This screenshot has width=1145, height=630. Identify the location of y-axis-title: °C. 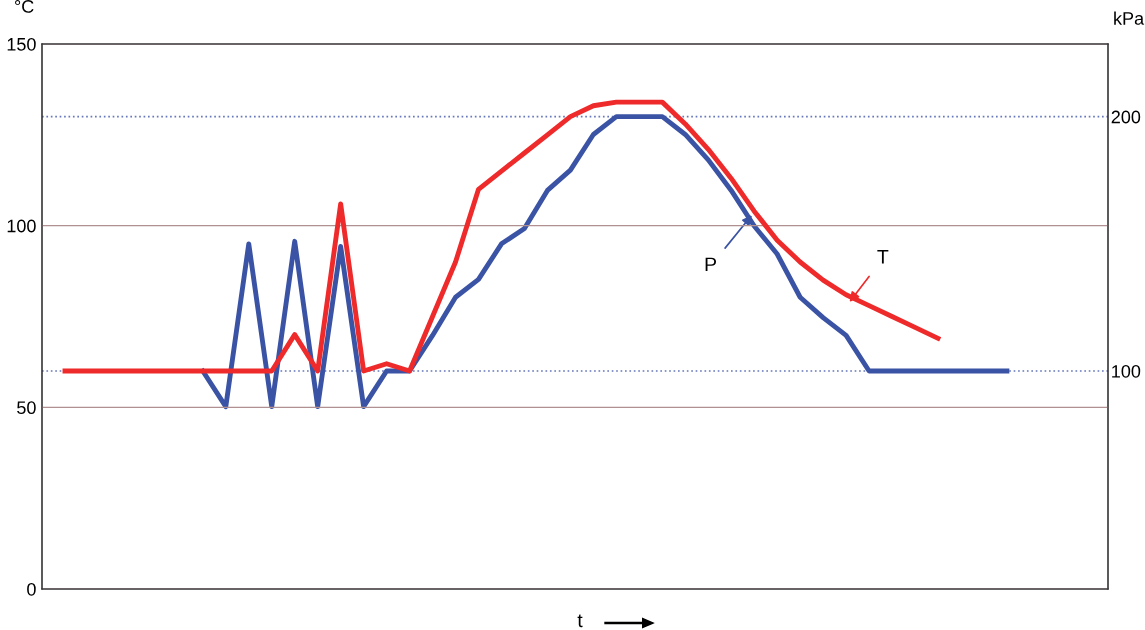
(24, 6).